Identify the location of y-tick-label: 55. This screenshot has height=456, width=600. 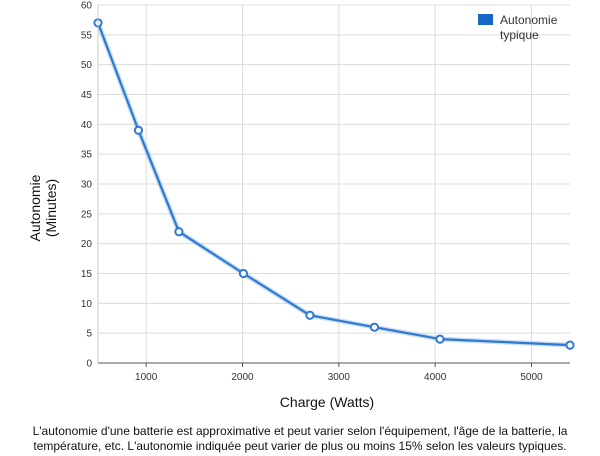
(87, 35).